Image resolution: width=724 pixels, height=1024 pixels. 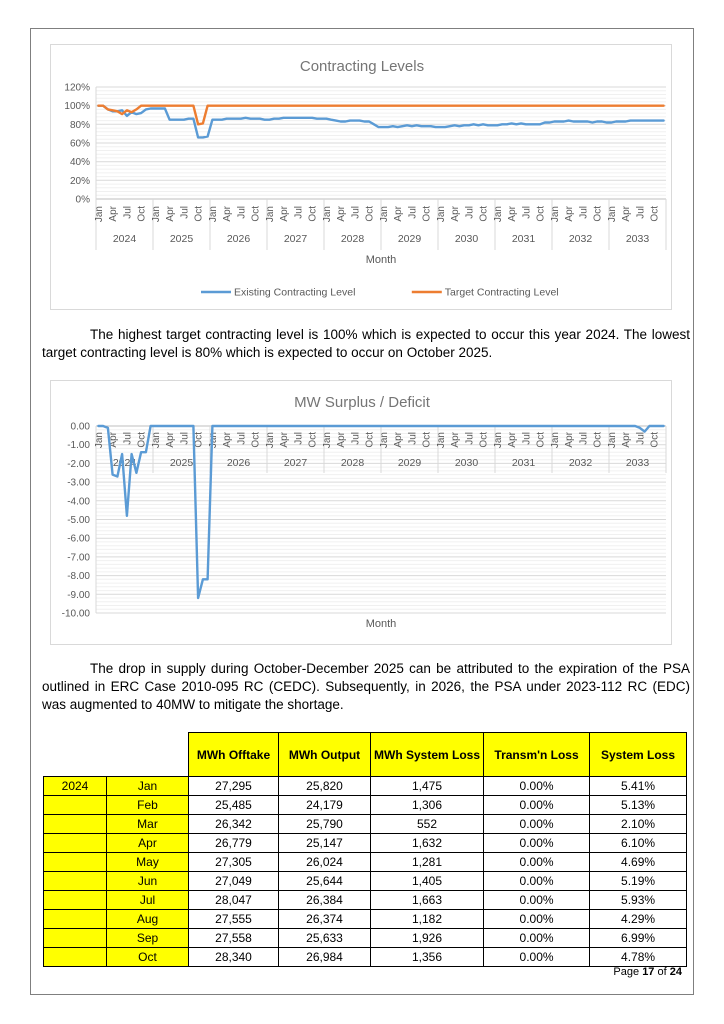 What do you see at coordinates (427, 900) in the screenshot?
I see `mwh-system-loss-cell: 1,663` at bounding box center [427, 900].